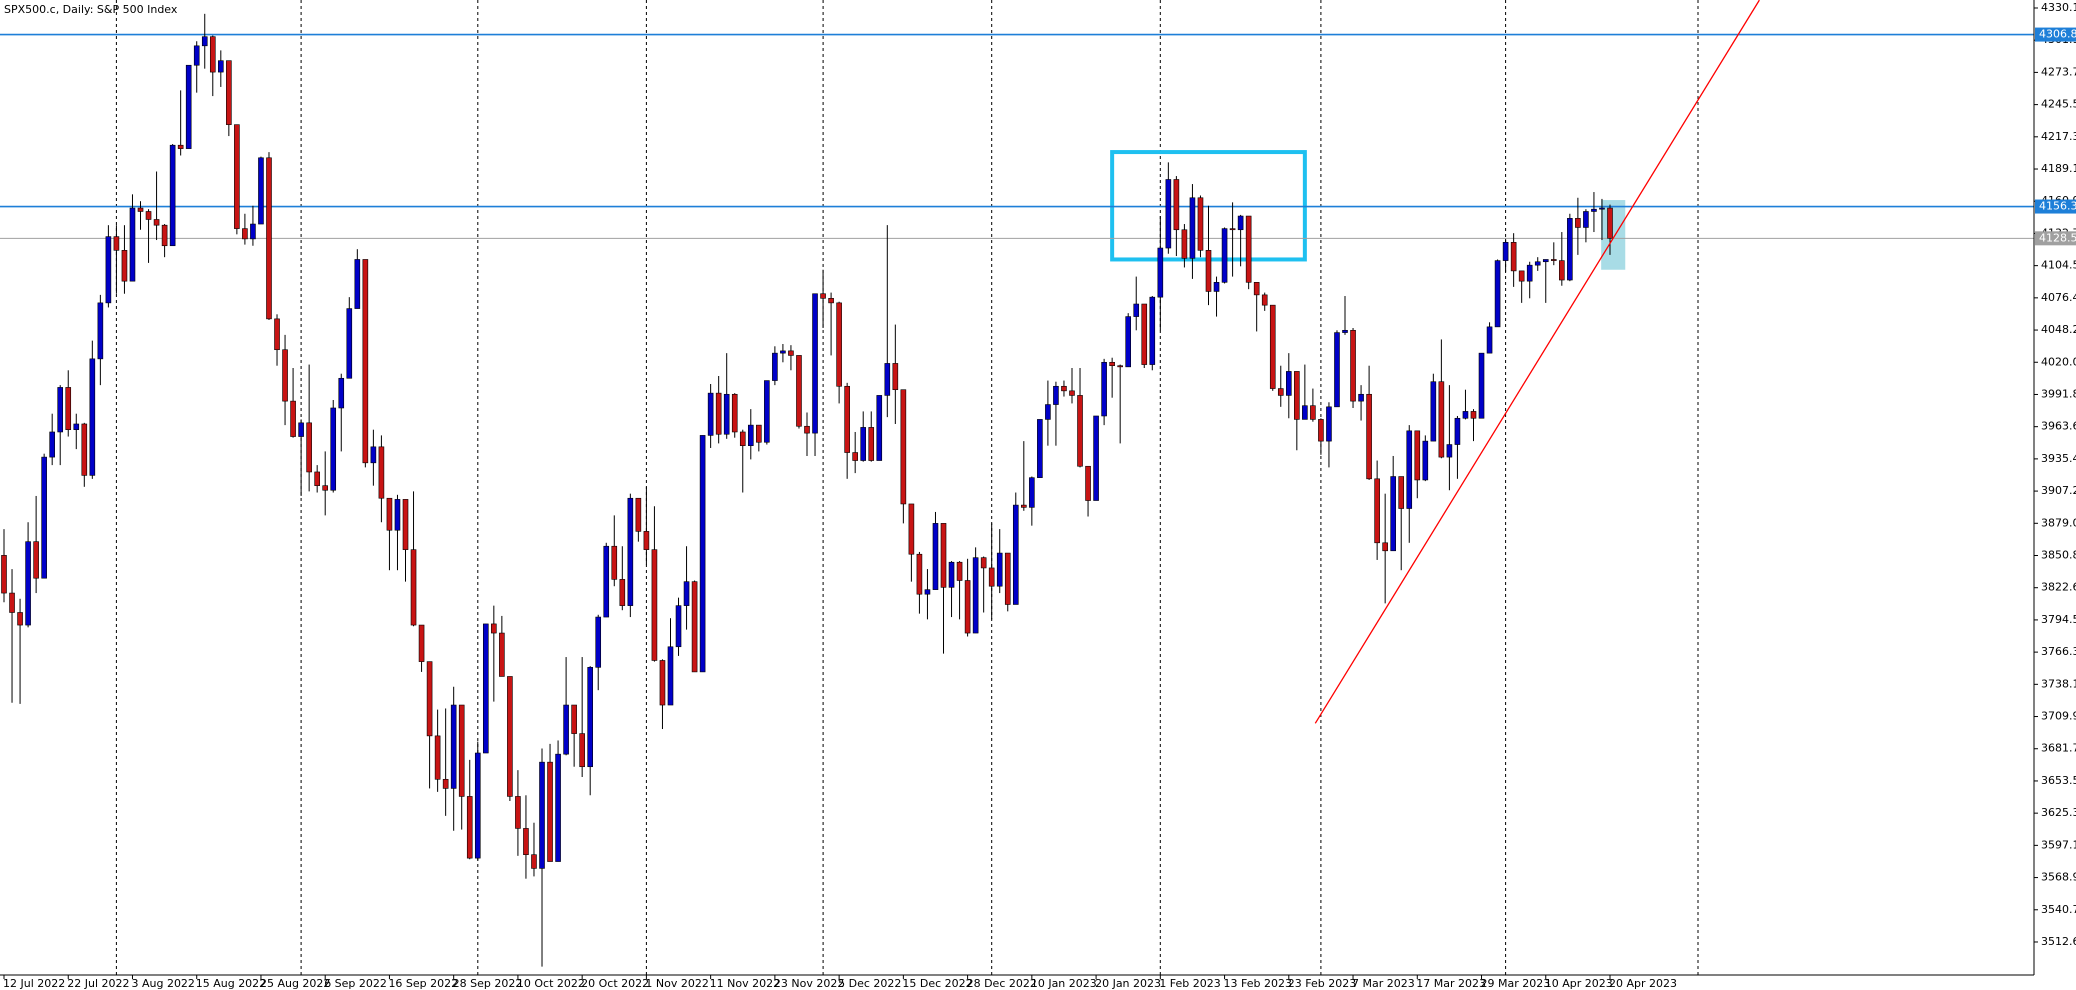 The image size is (2076, 990). Describe the element at coordinates (1383, 983) in the screenshot. I see `x-tick-label: 7 Mar 2023` at that location.